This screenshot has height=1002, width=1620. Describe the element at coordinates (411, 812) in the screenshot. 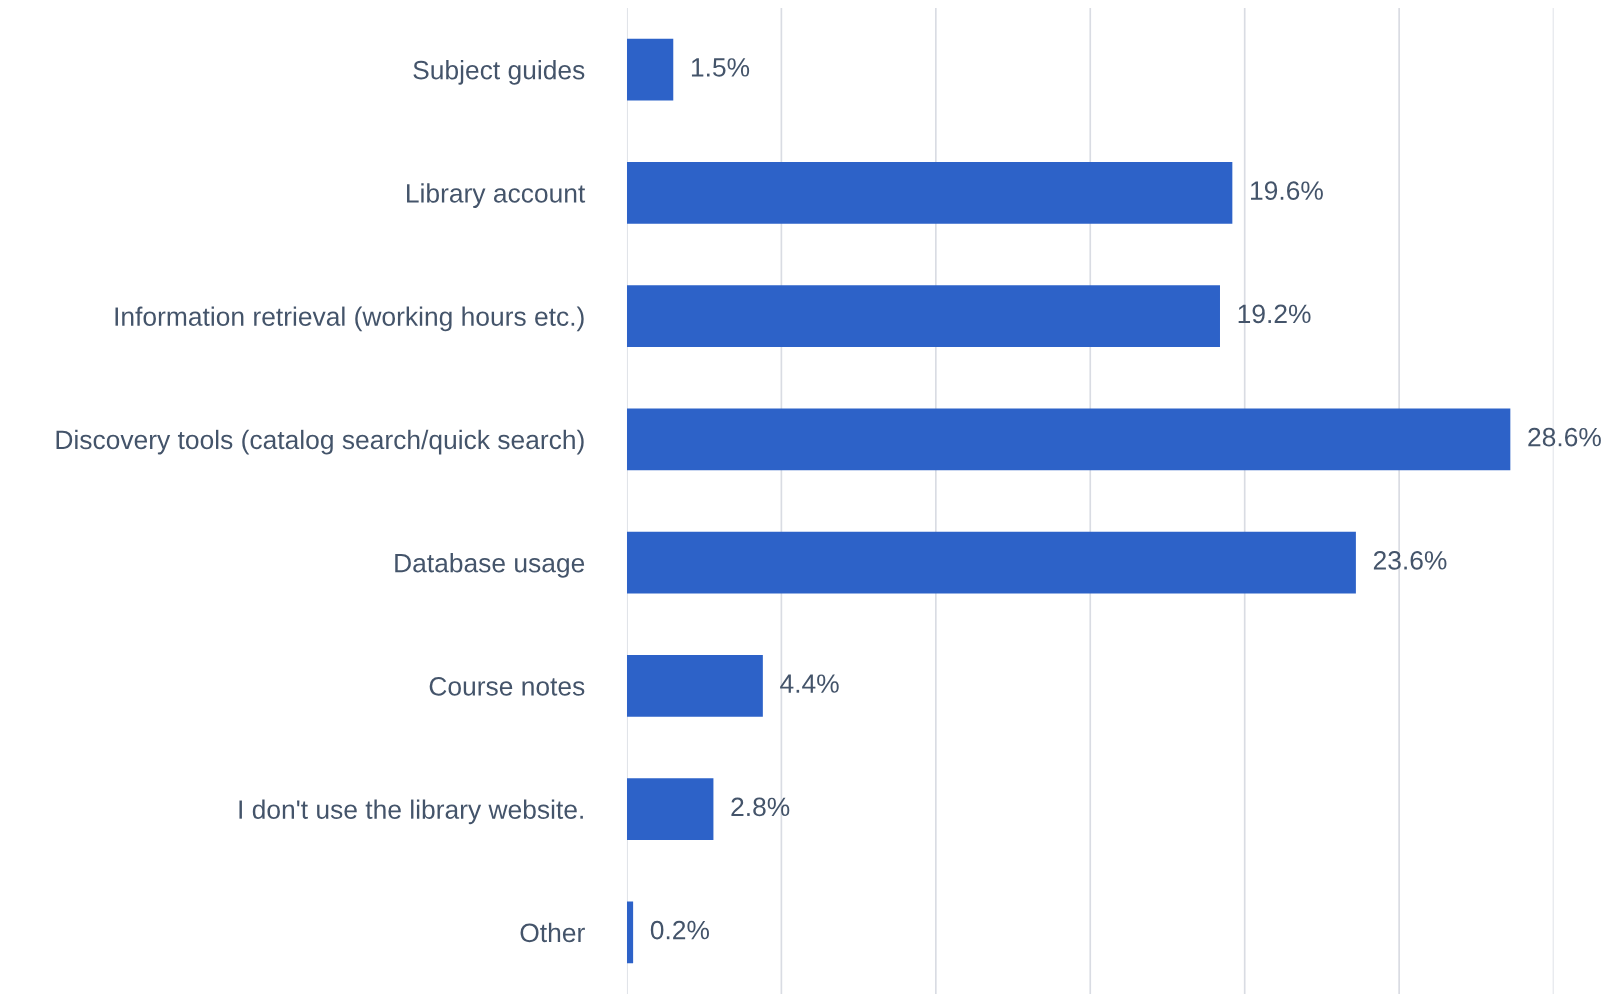

I see `y-tick-label: I don't use the library website.` at that location.